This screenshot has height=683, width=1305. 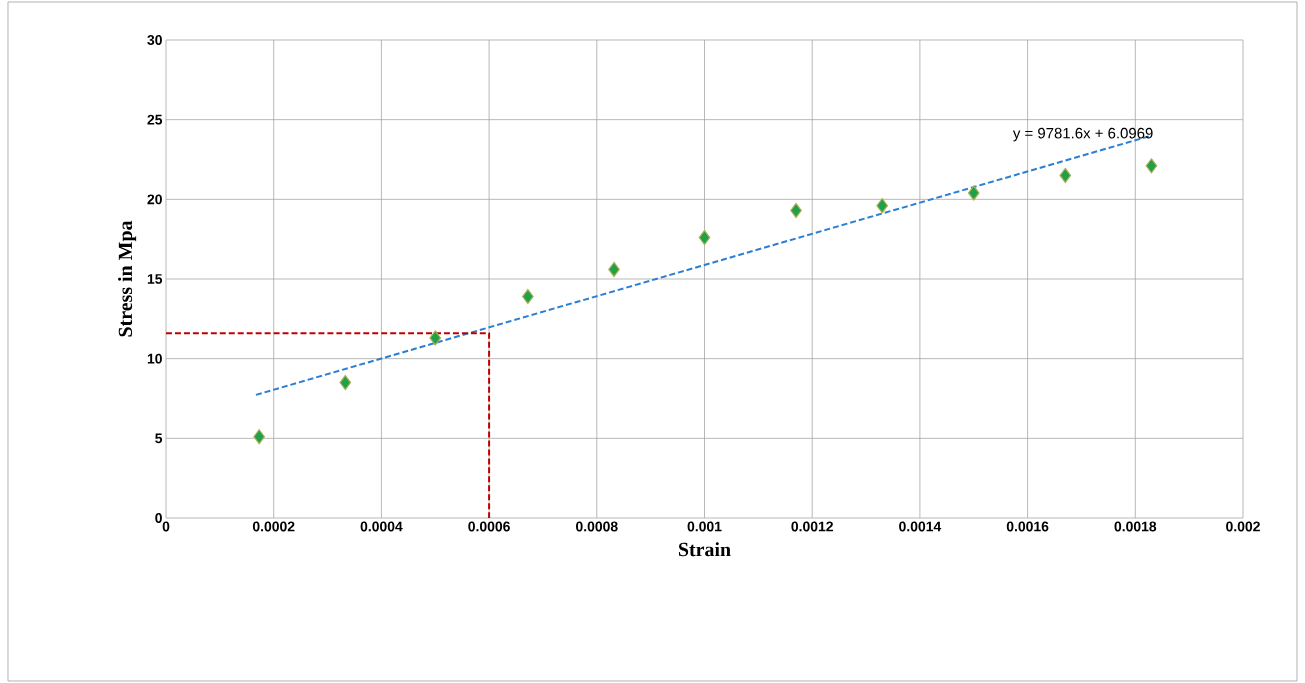 I want to click on y-tick-label: 15, so click(x=155, y=279).